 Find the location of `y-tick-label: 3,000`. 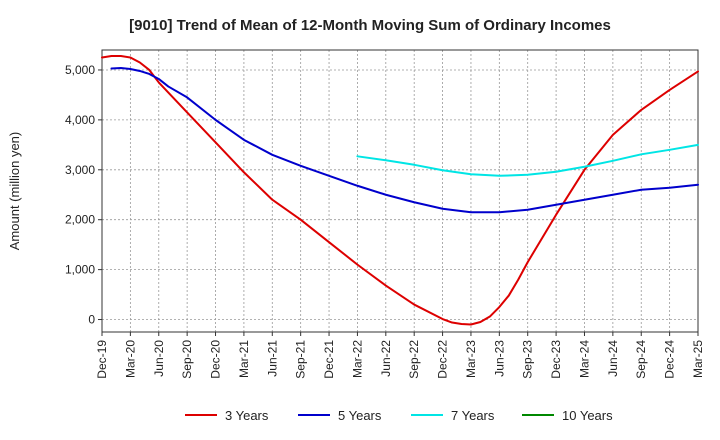

y-tick-label: 3,000 is located at coordinates (80, 170).